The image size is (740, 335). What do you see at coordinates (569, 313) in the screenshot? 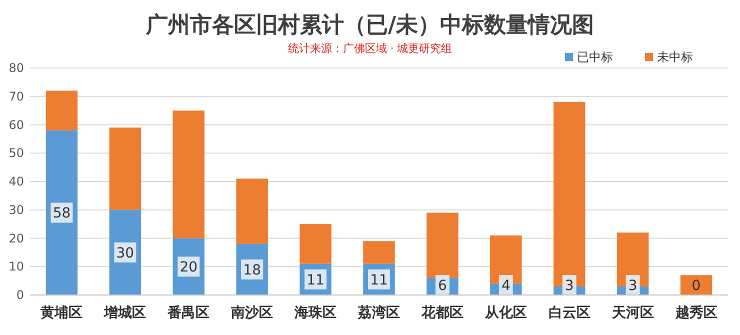
I see `x-tick-label: 白云区` at bounding box center [569, 313].